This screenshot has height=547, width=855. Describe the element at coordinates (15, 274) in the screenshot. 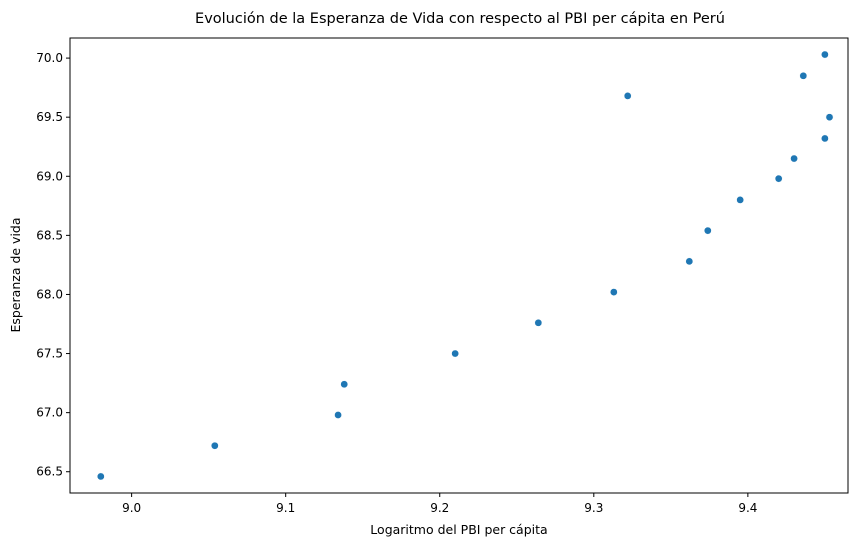

I see `y-axis-label: Esperanza de vida` at that location.